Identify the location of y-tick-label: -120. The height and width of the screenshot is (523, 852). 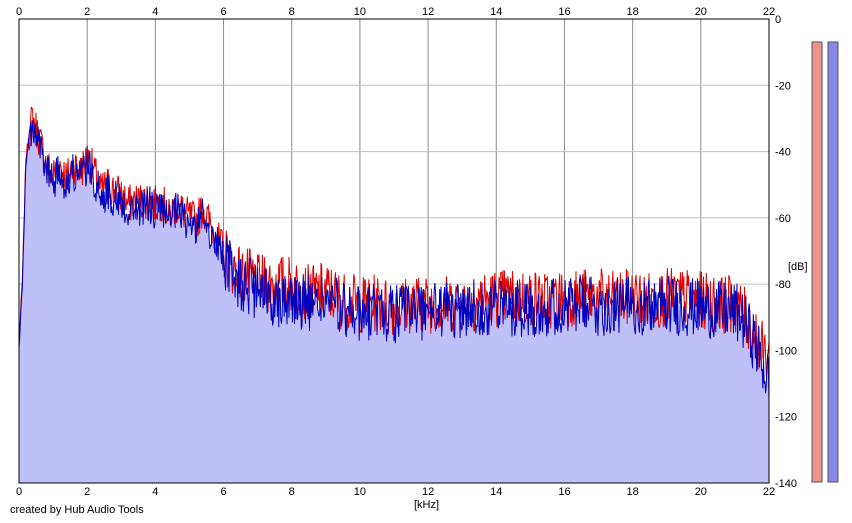
(786, 418).